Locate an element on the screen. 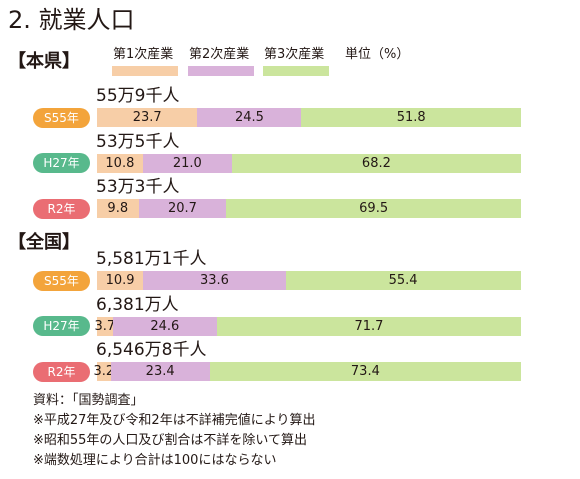  bar-segment-primary: 9.8 is located at coordinates (118, 208).